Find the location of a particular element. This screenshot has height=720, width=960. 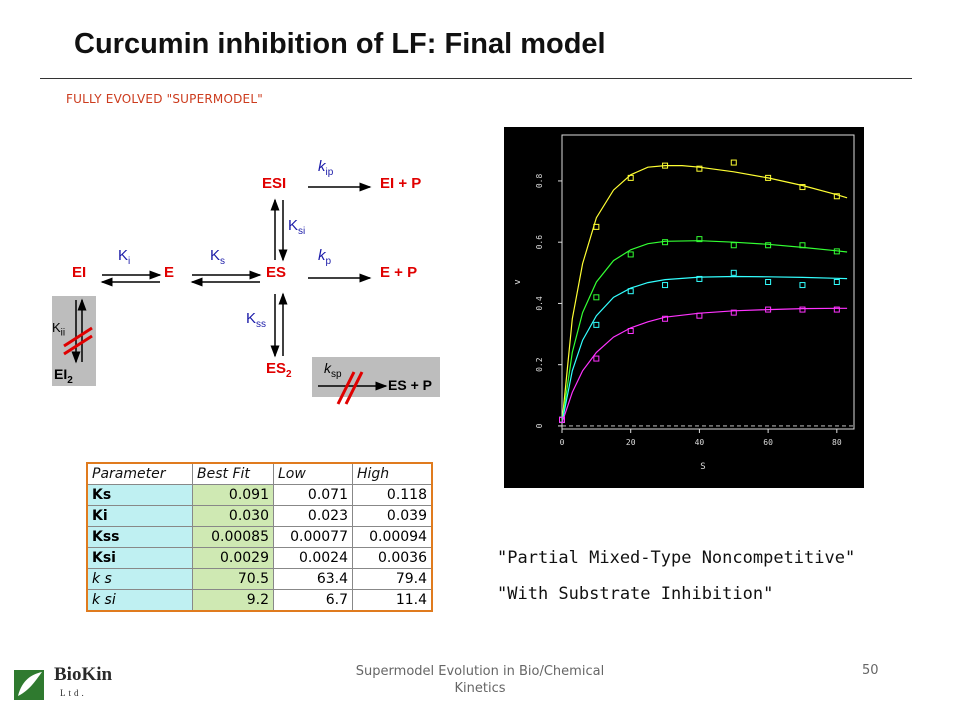

param-high: 79.4 is located at coordinates (392, 579).